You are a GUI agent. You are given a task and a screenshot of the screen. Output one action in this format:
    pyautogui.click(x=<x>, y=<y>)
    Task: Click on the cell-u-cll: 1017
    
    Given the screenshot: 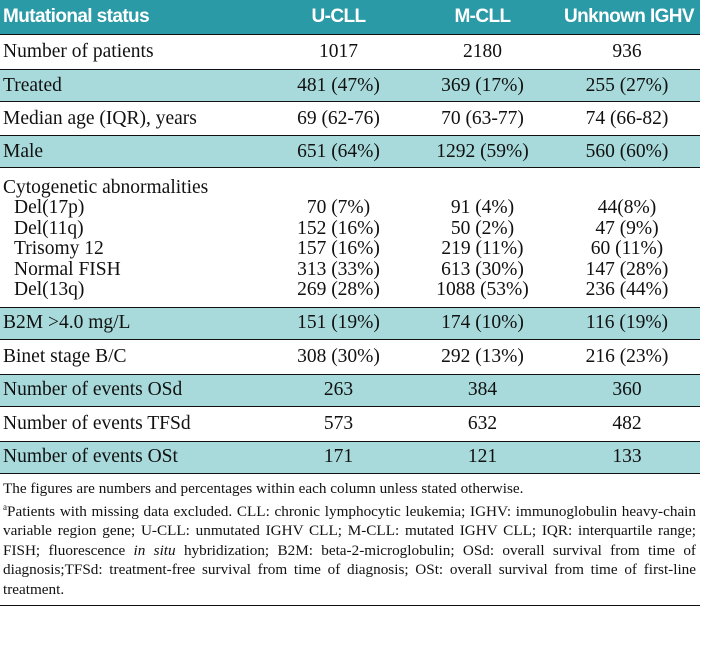 What is the action you would take?
    pyautogui.click(x=338, y=52)
    